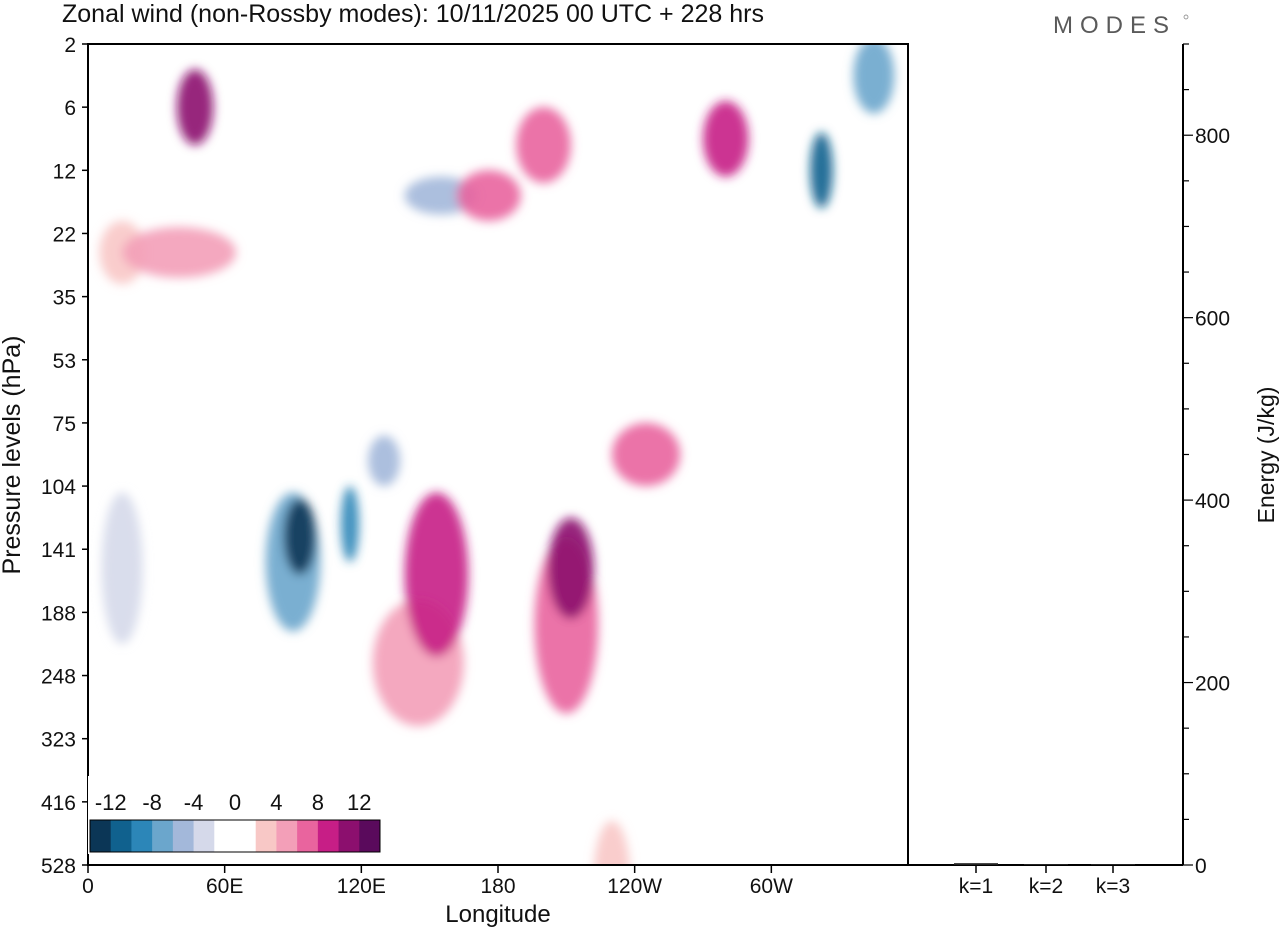 The image size is (1280, 930). I want to click on energy-bars: k=1 k=2 k=3, so click(1044, 880).